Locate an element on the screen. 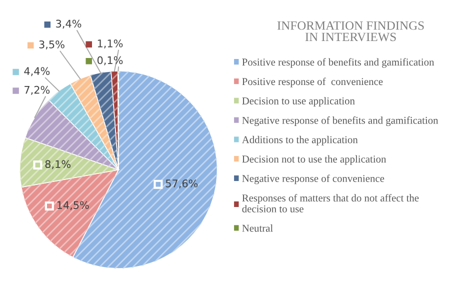 The image size is (474, 300). data-label: 8,1% is located at coordinates (58, 165).